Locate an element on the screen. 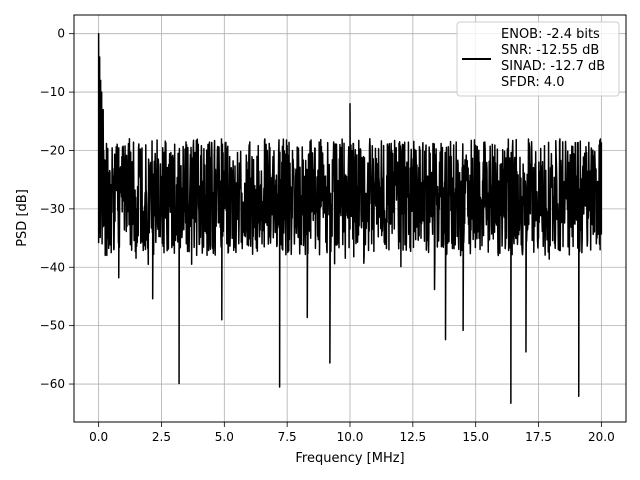  y-tick-label: −20 is located at coordinates (52, 150).